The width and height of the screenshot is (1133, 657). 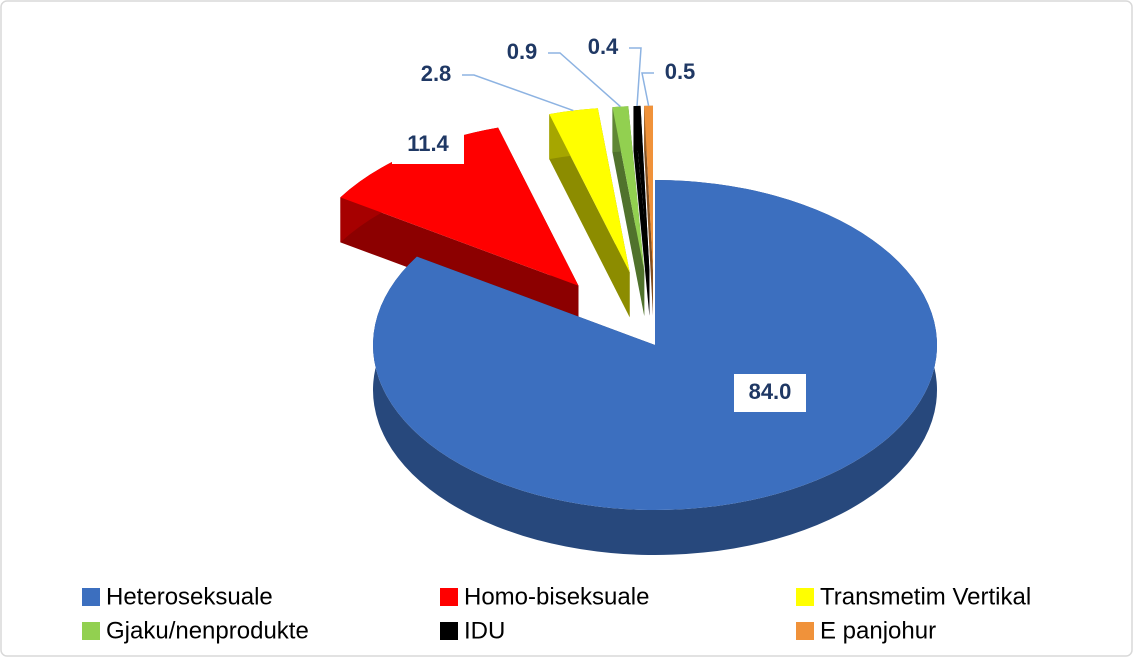 I want to click on legend-label: Heteroseksuale, so click(x=189, y=596).